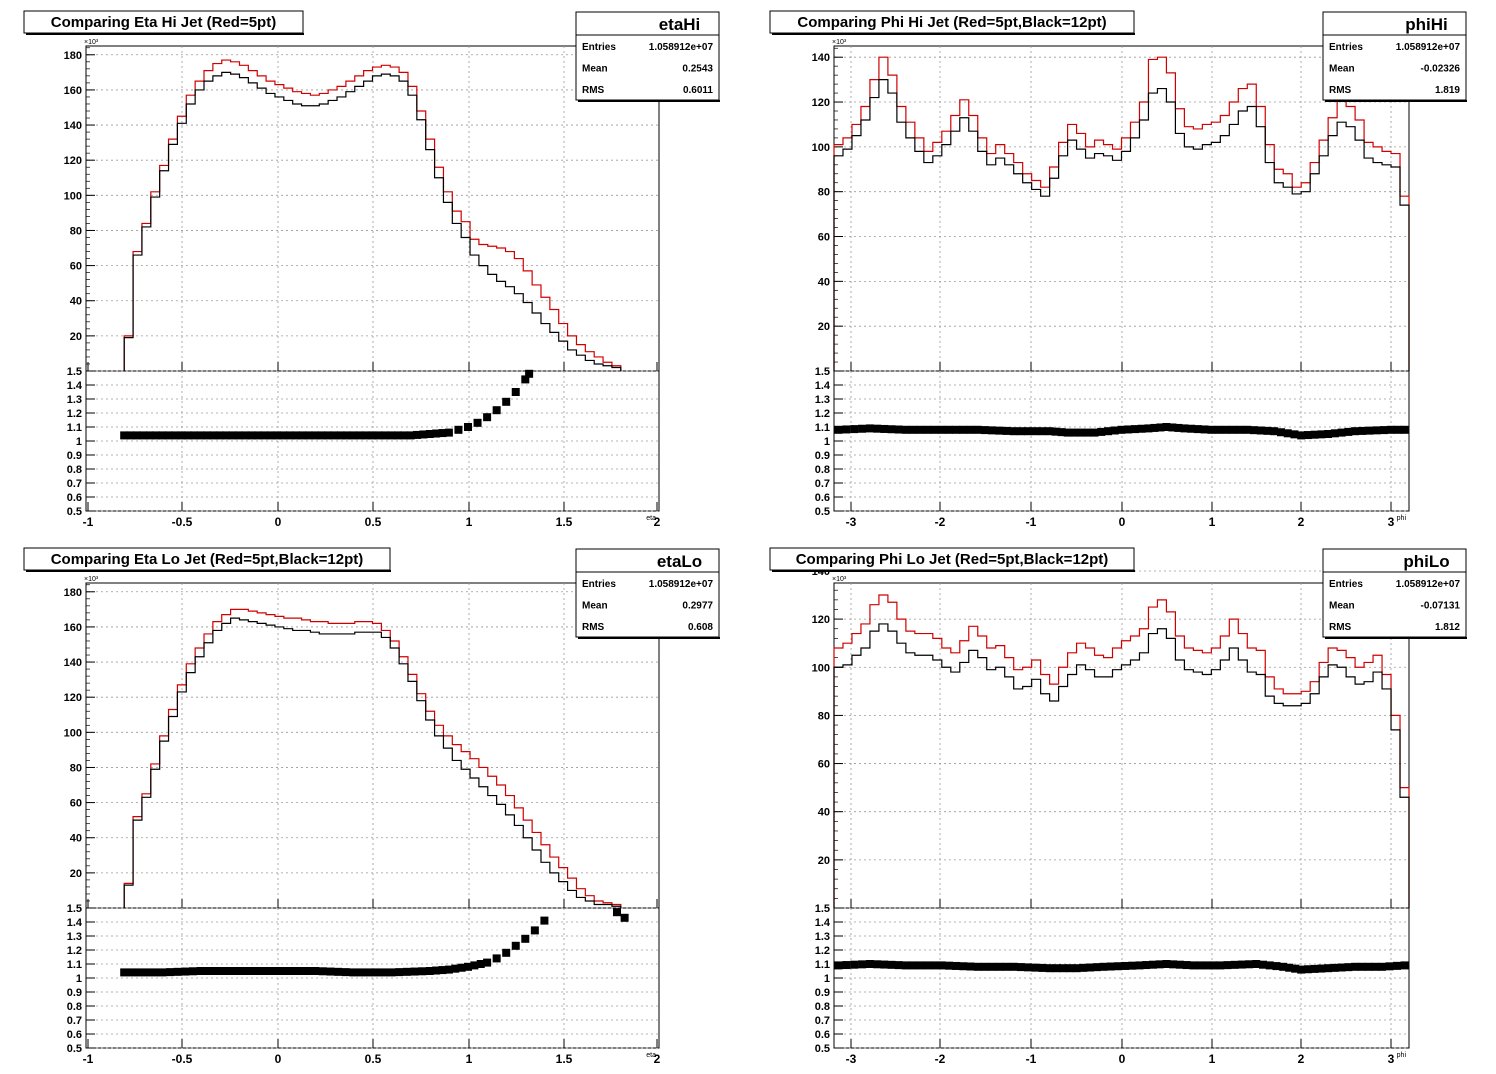  Describe the element at coordinates (73, 56) in the screenshot. I see `y-tick-label: 180` at that location.